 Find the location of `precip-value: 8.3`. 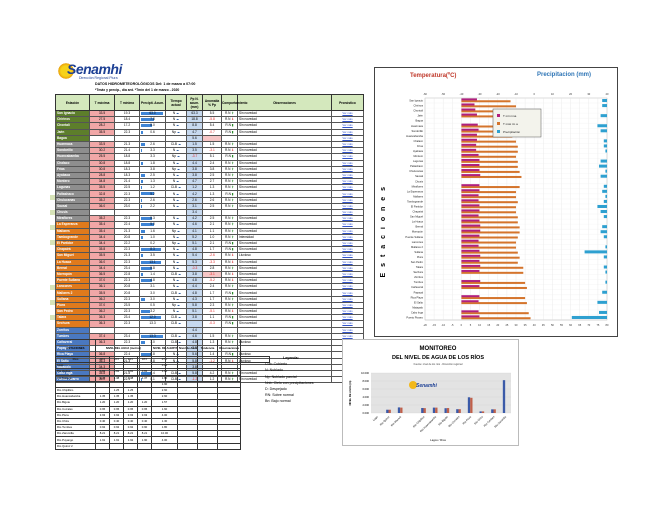

precip-value: 8.3 is located at coordinates (152, 249).